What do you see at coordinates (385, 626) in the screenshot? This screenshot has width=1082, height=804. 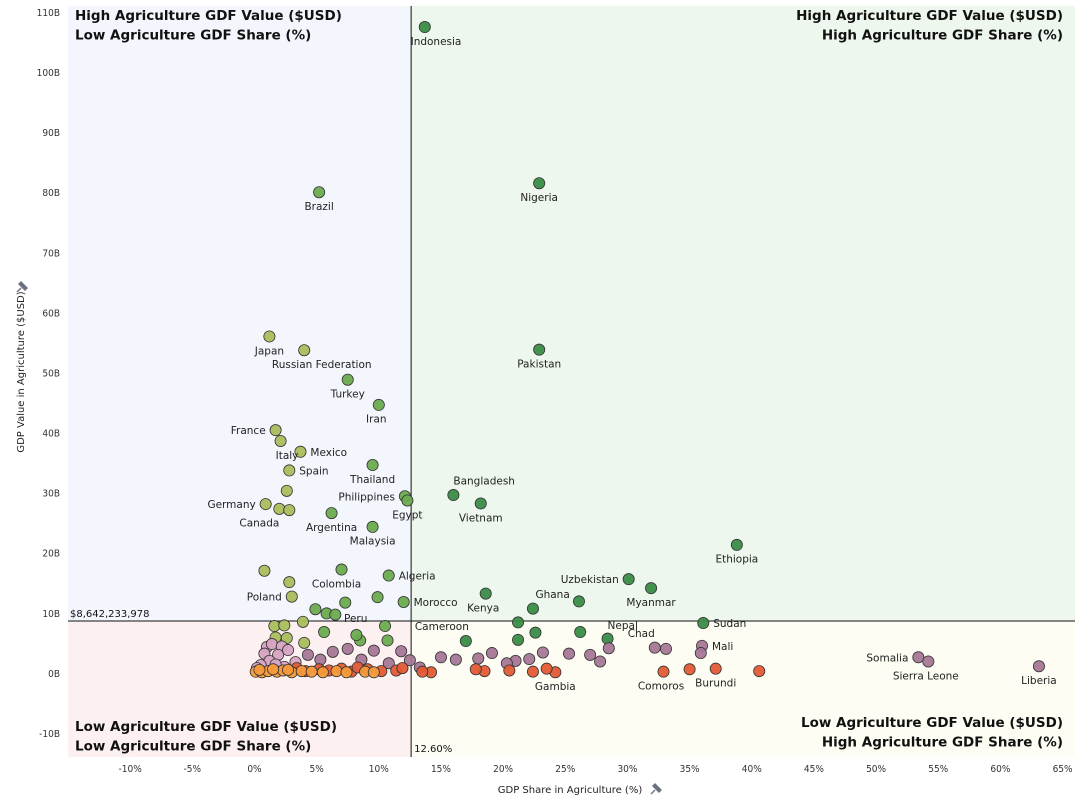 I see `data-point-cameroon` at bounding box center [385, 626].